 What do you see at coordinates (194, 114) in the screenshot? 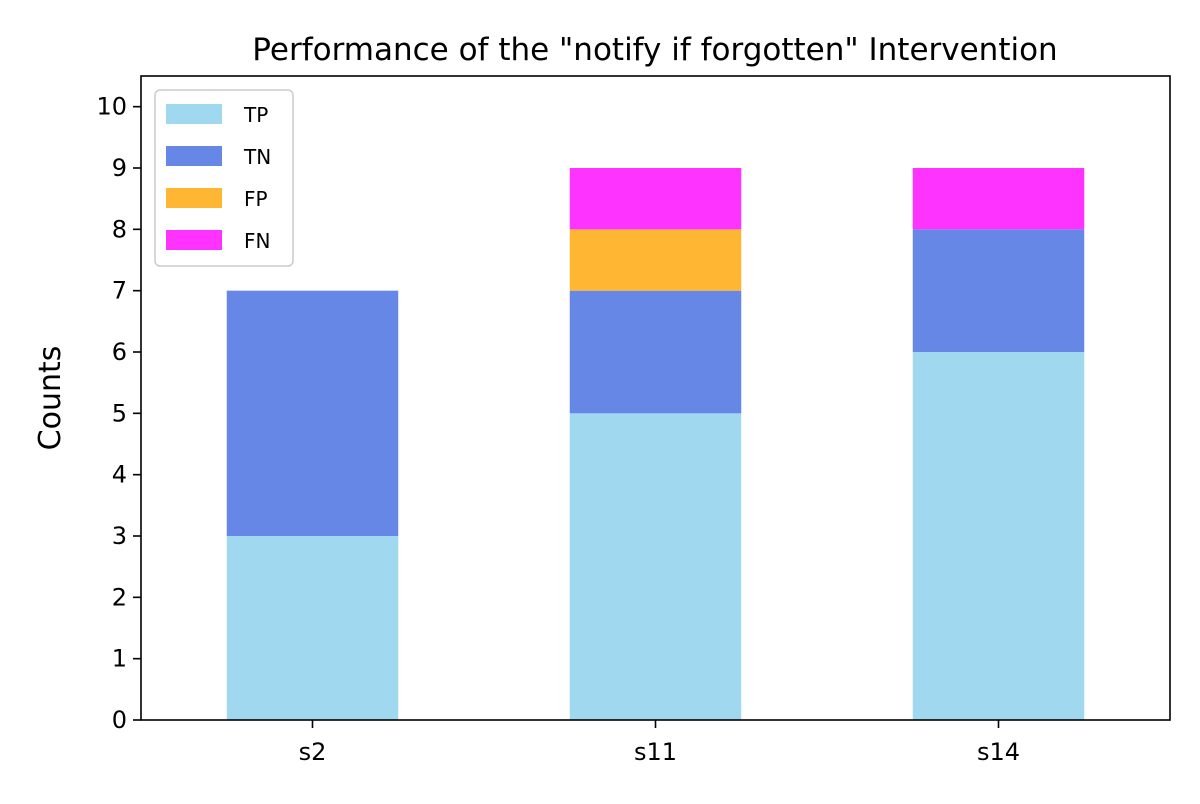
I see `legend-swatch-tp` at bounding box center [194, 114].